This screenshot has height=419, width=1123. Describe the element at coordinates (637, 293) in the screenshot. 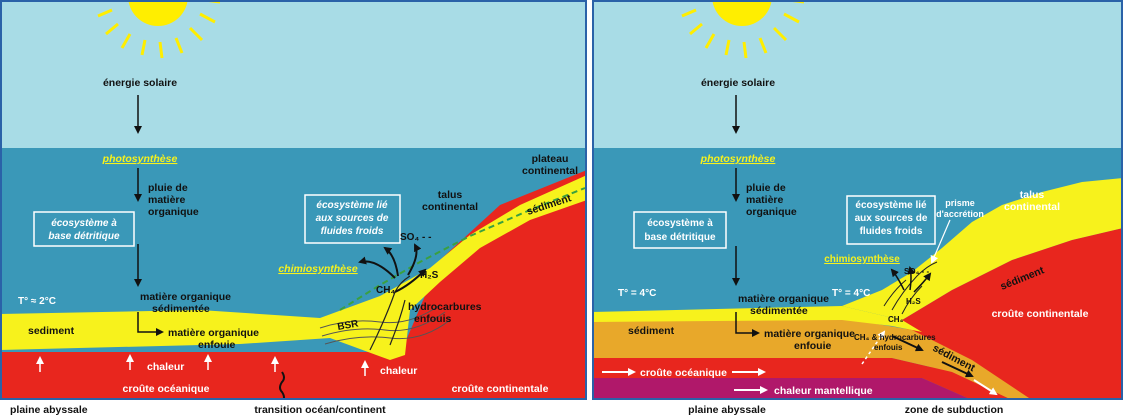

I see `label-temperature-1: T° = 4°C` at that location.